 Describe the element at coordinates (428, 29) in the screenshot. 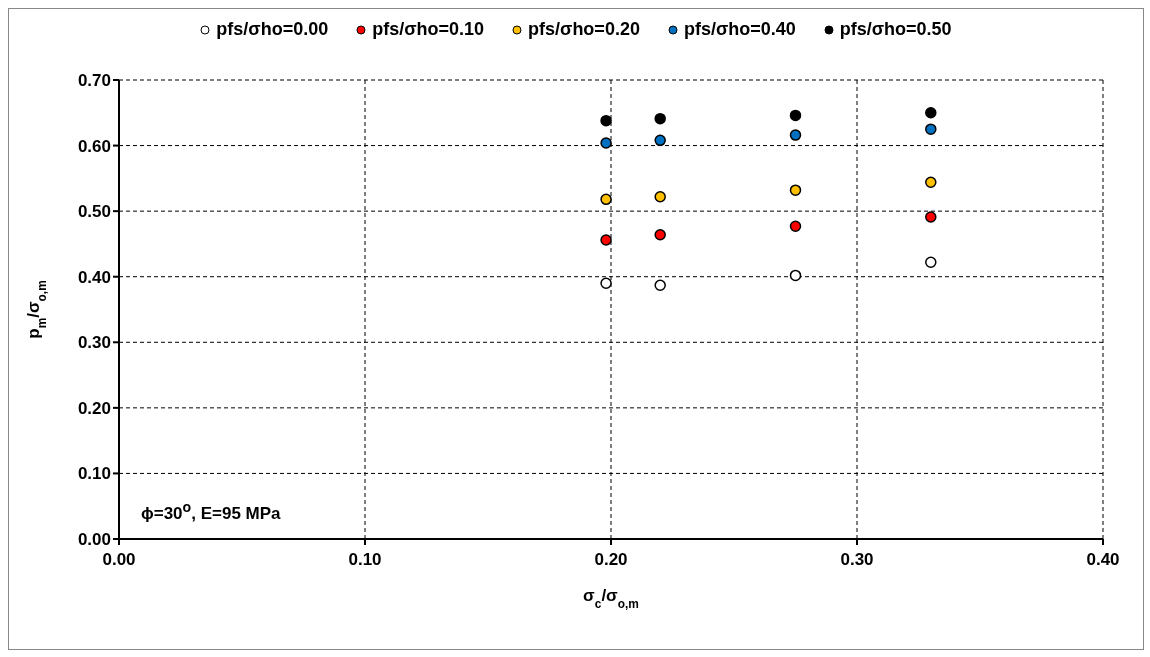

I see `legend-label: pfs/σho=0.10` at that location.